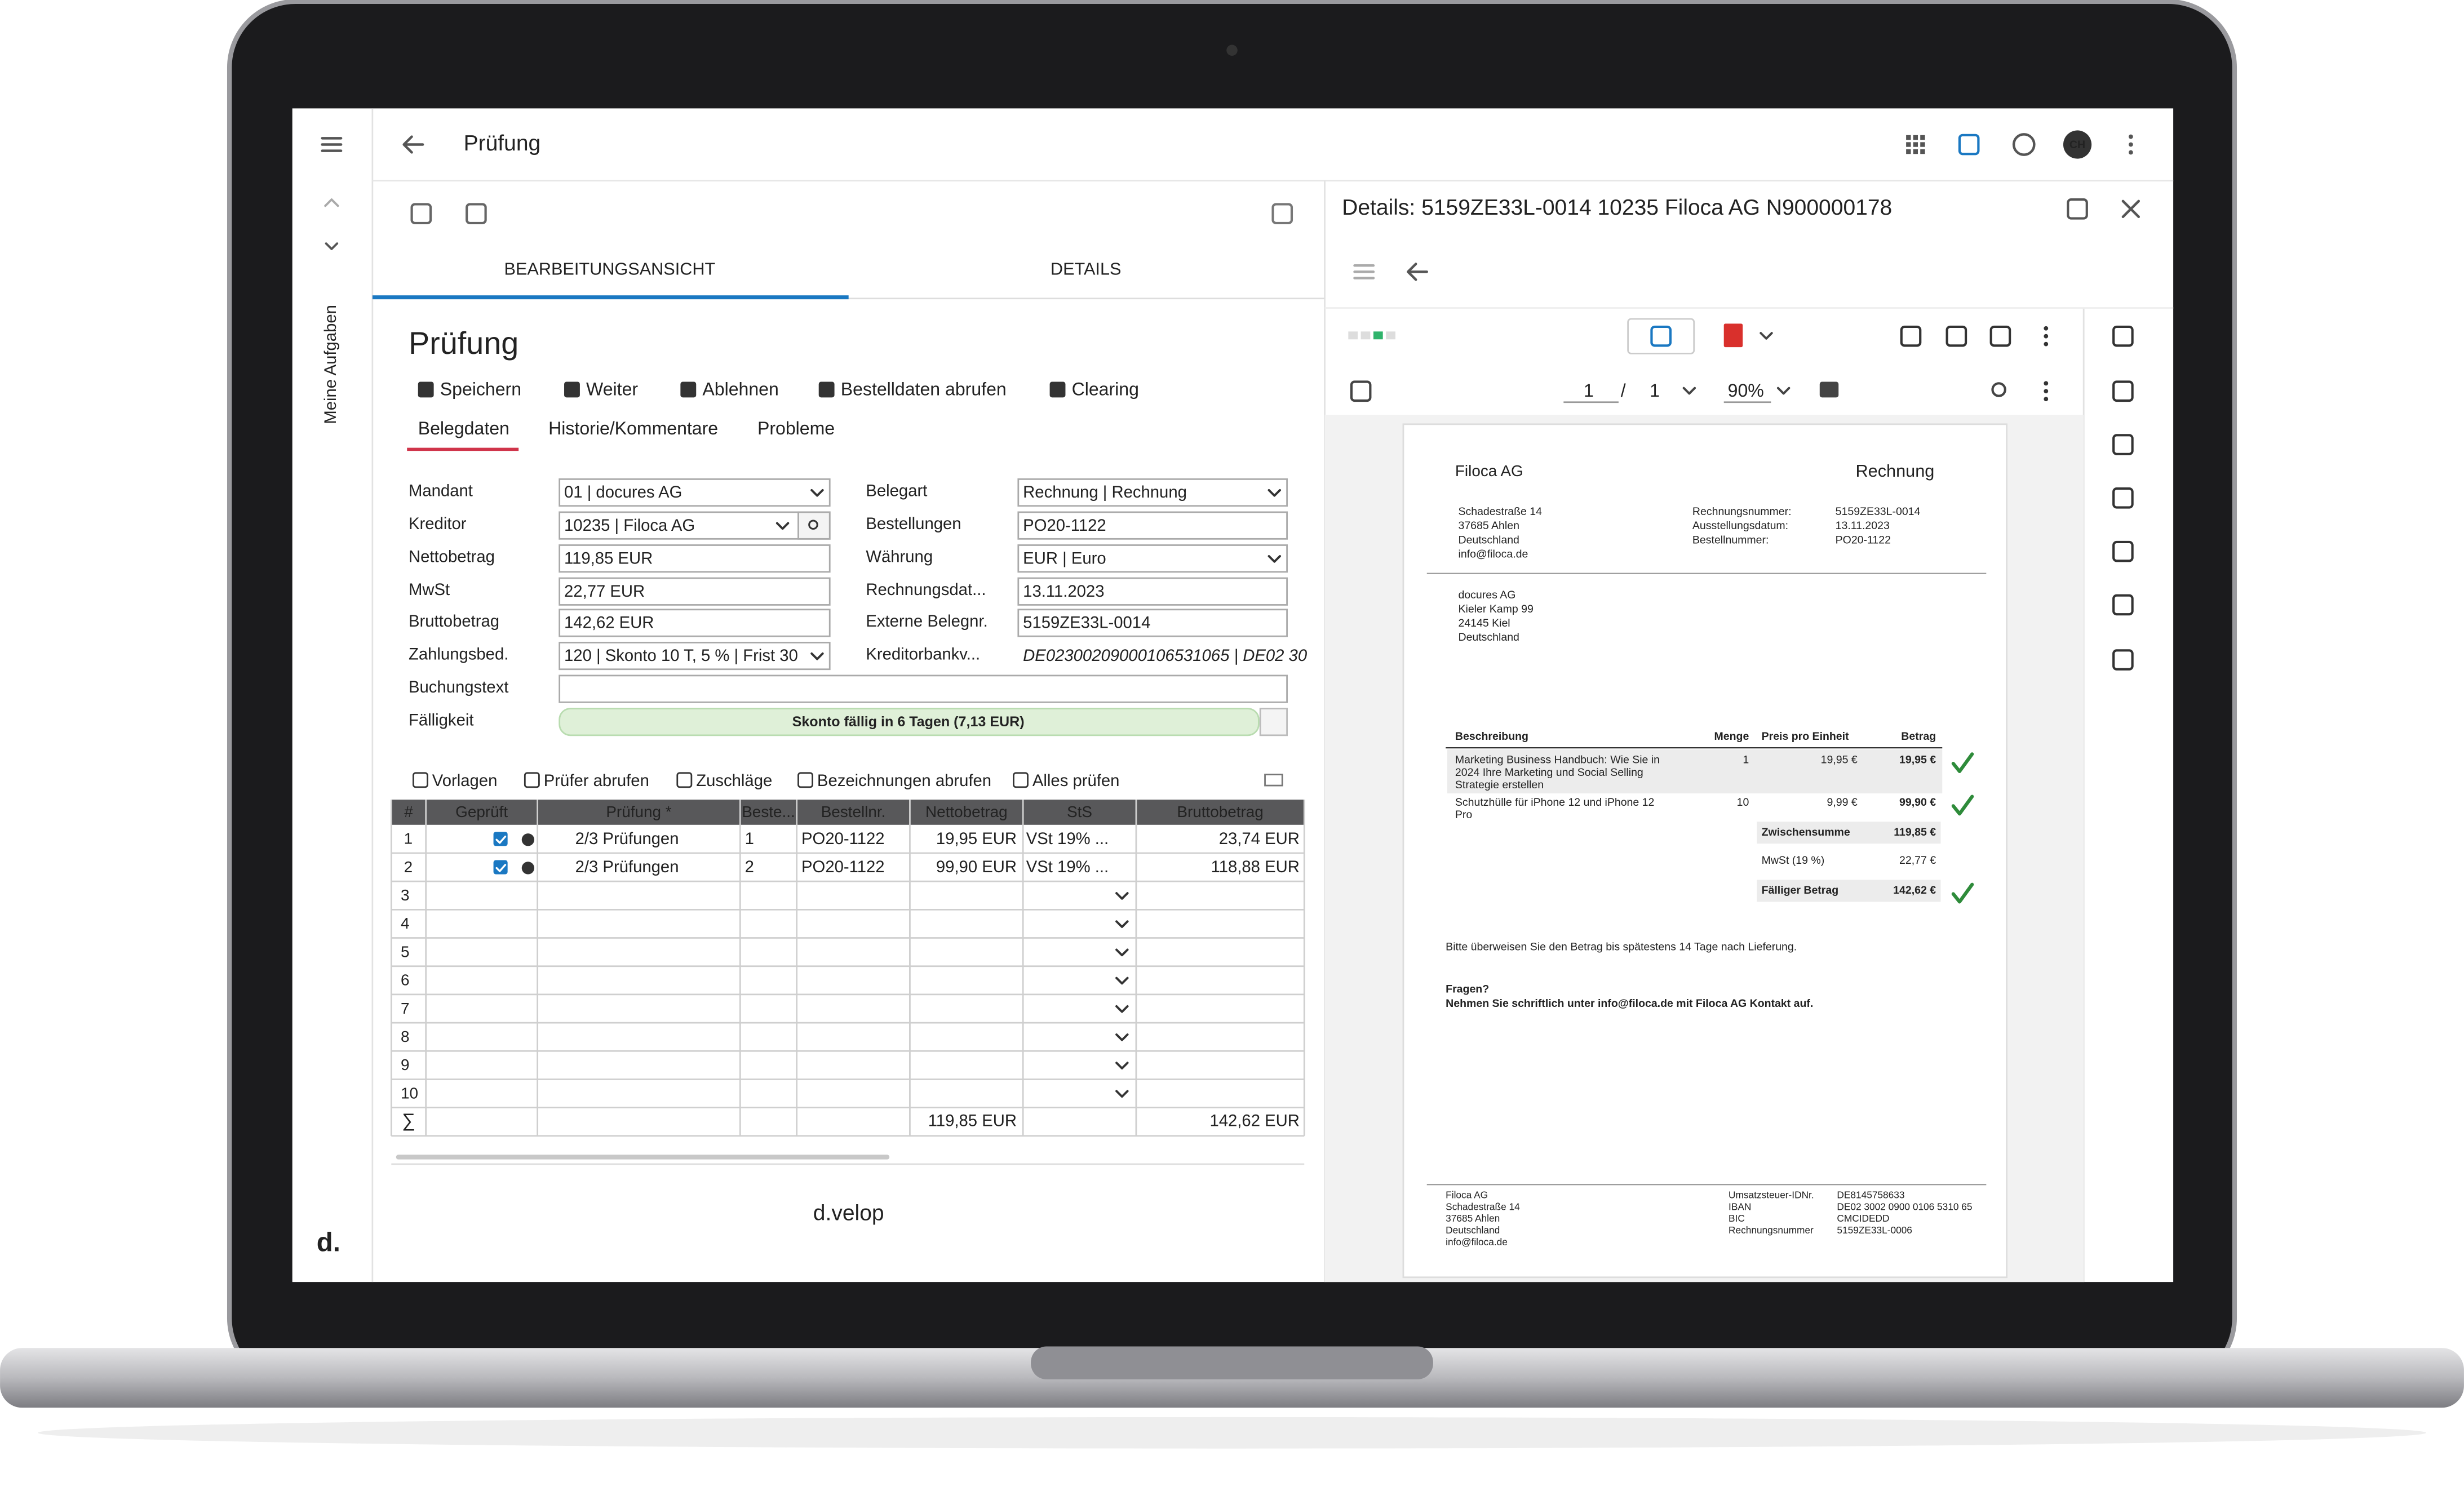 The width and height of the screenshot is (2464, 1487). Describe the element at coordinates (1086, 269) in the screenshot. I see `tab: DETAILS` at that location.